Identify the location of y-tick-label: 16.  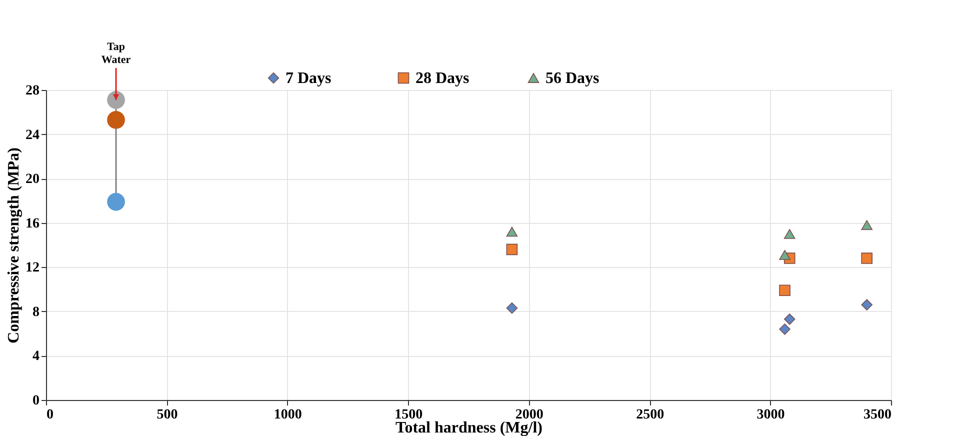
(33, 224).